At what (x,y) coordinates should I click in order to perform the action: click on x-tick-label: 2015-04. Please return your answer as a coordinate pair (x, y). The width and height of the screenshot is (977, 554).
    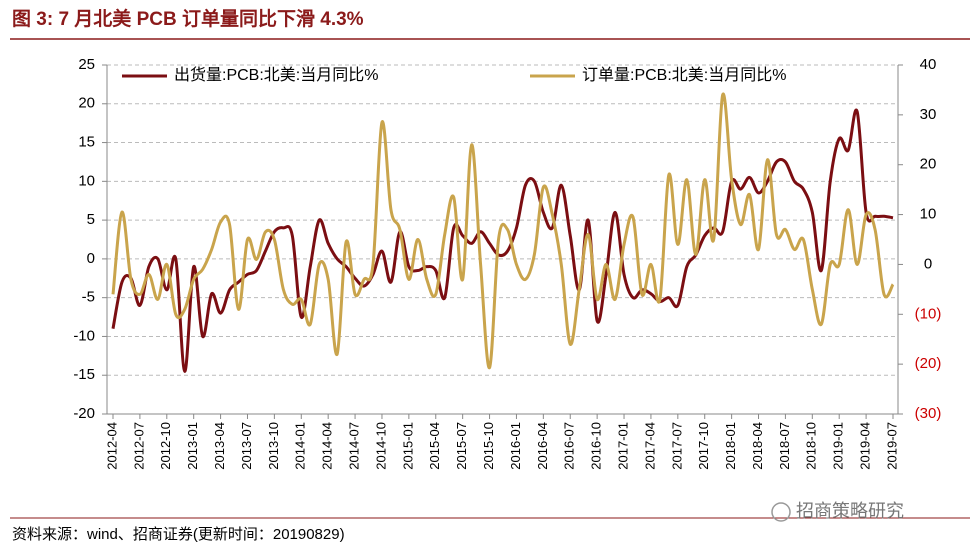
    Looking at the image, I should click on (434, 446).